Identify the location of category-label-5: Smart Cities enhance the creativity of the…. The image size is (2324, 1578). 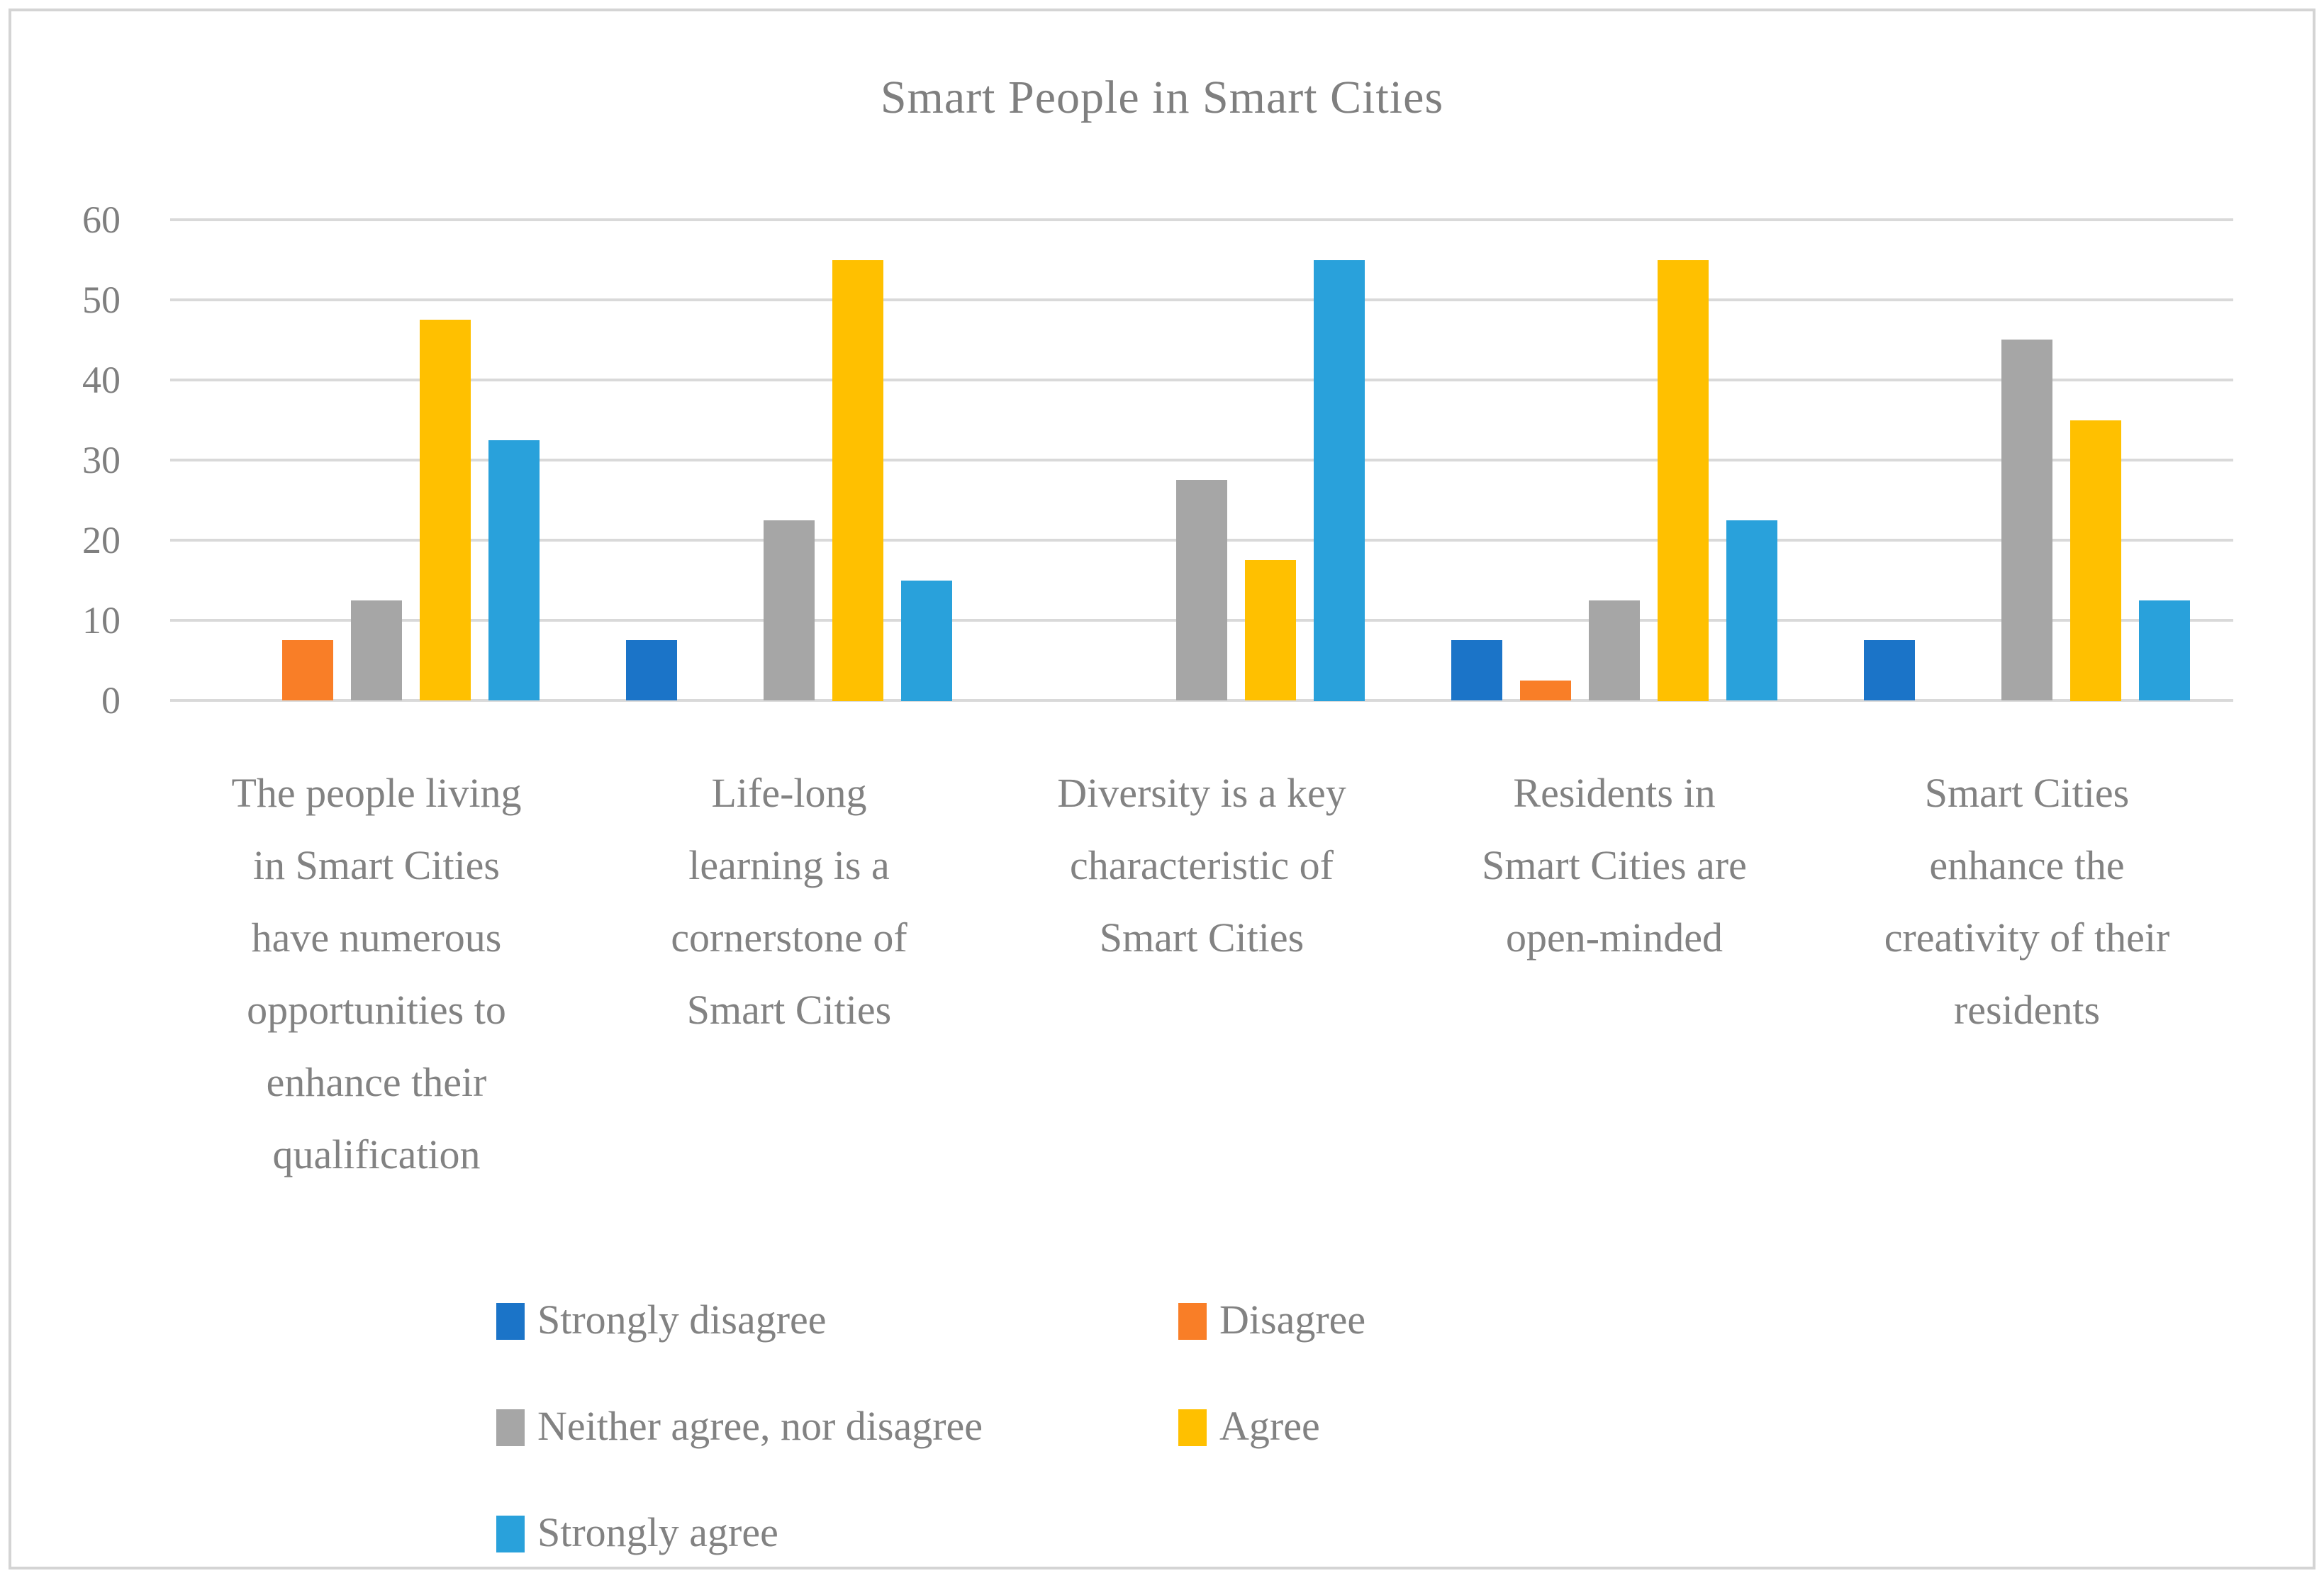
(2027, 902).